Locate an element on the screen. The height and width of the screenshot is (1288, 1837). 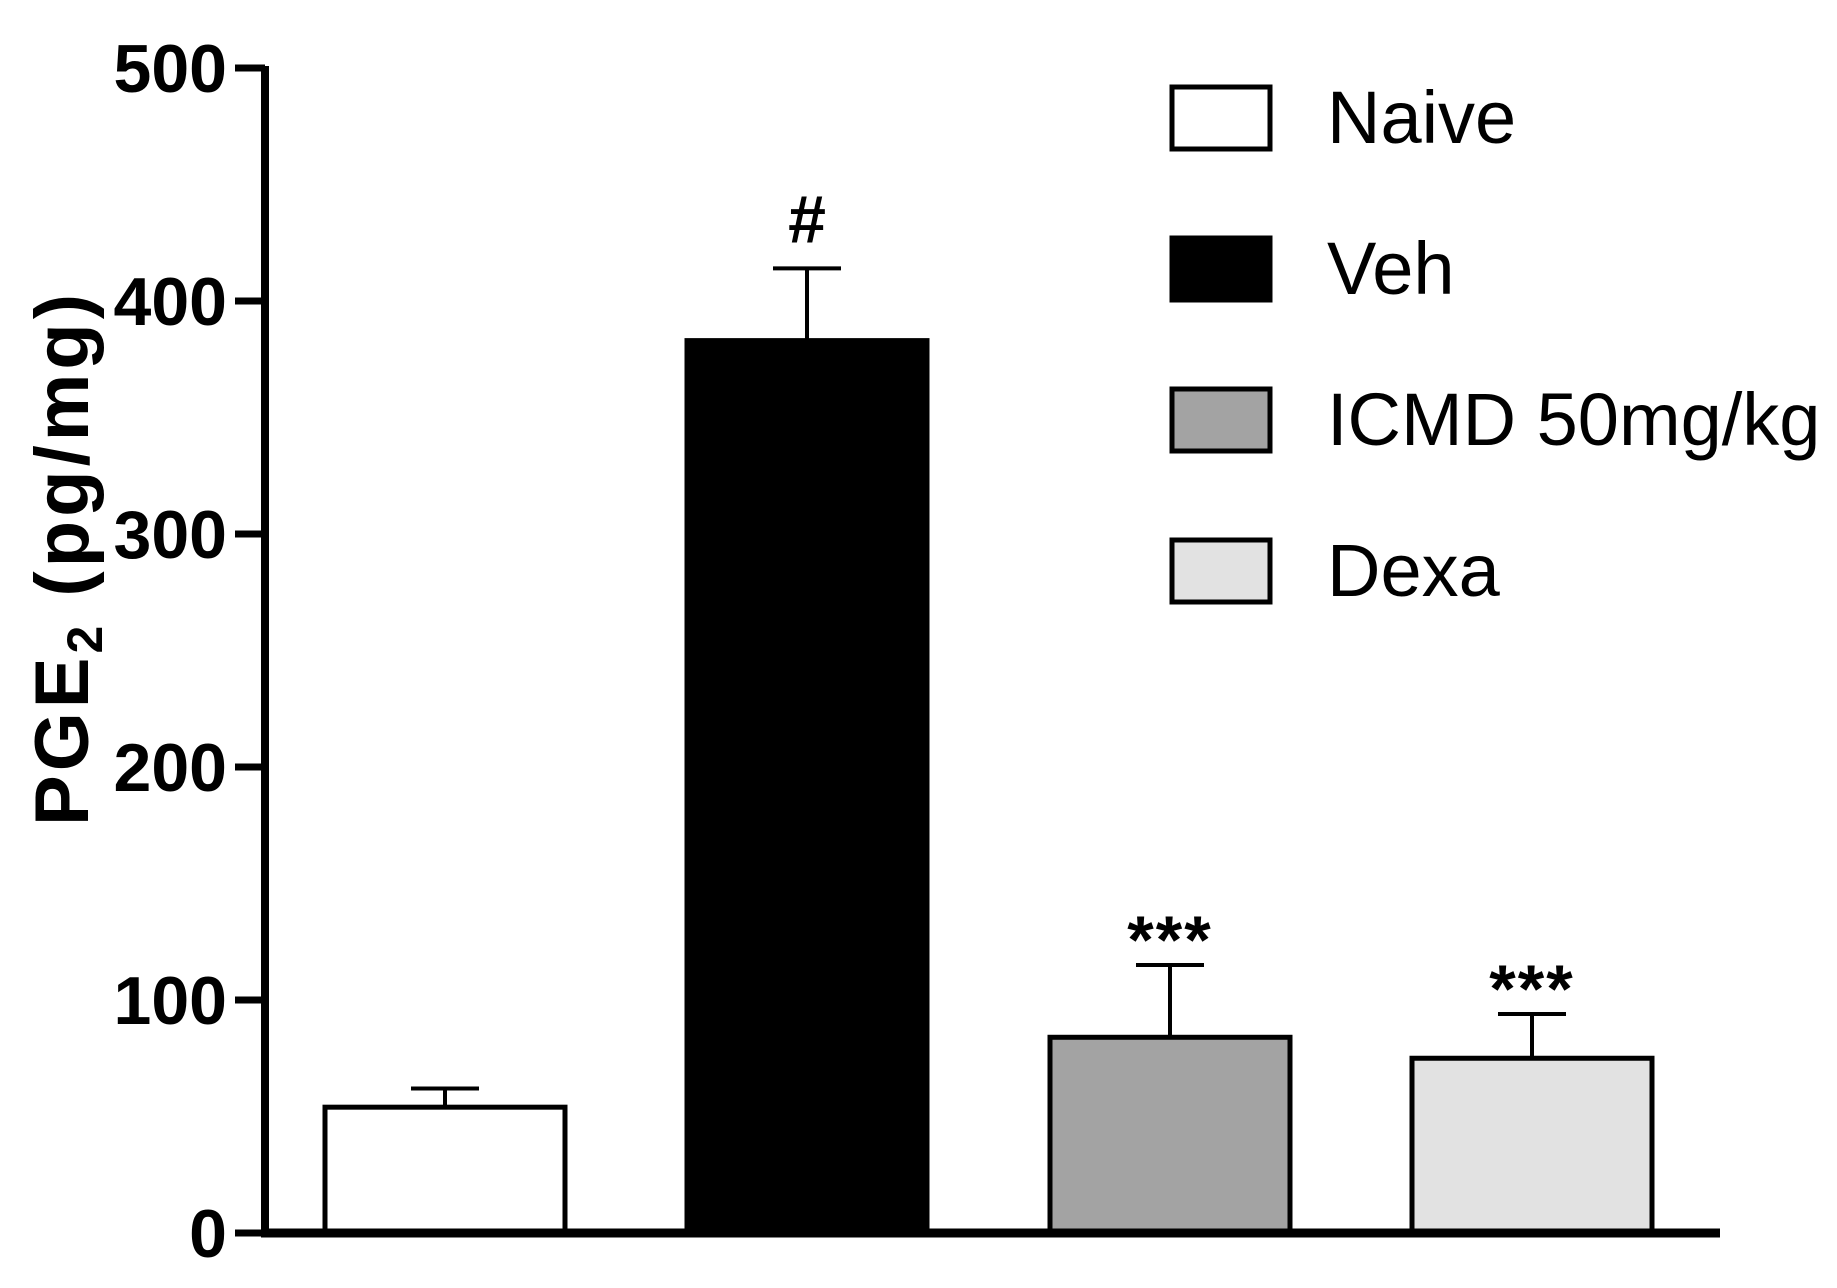
legend-label: Dexa is located at coordinates (1414, 570).